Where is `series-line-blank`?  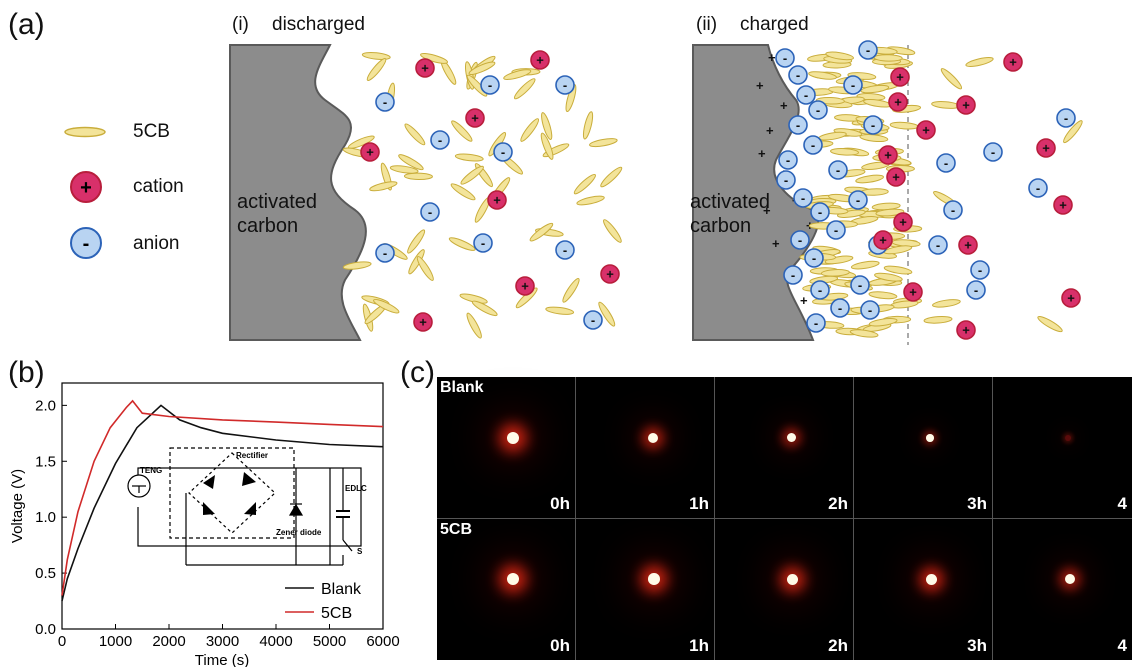
series-line-blank is located at coordinates (222, 503).